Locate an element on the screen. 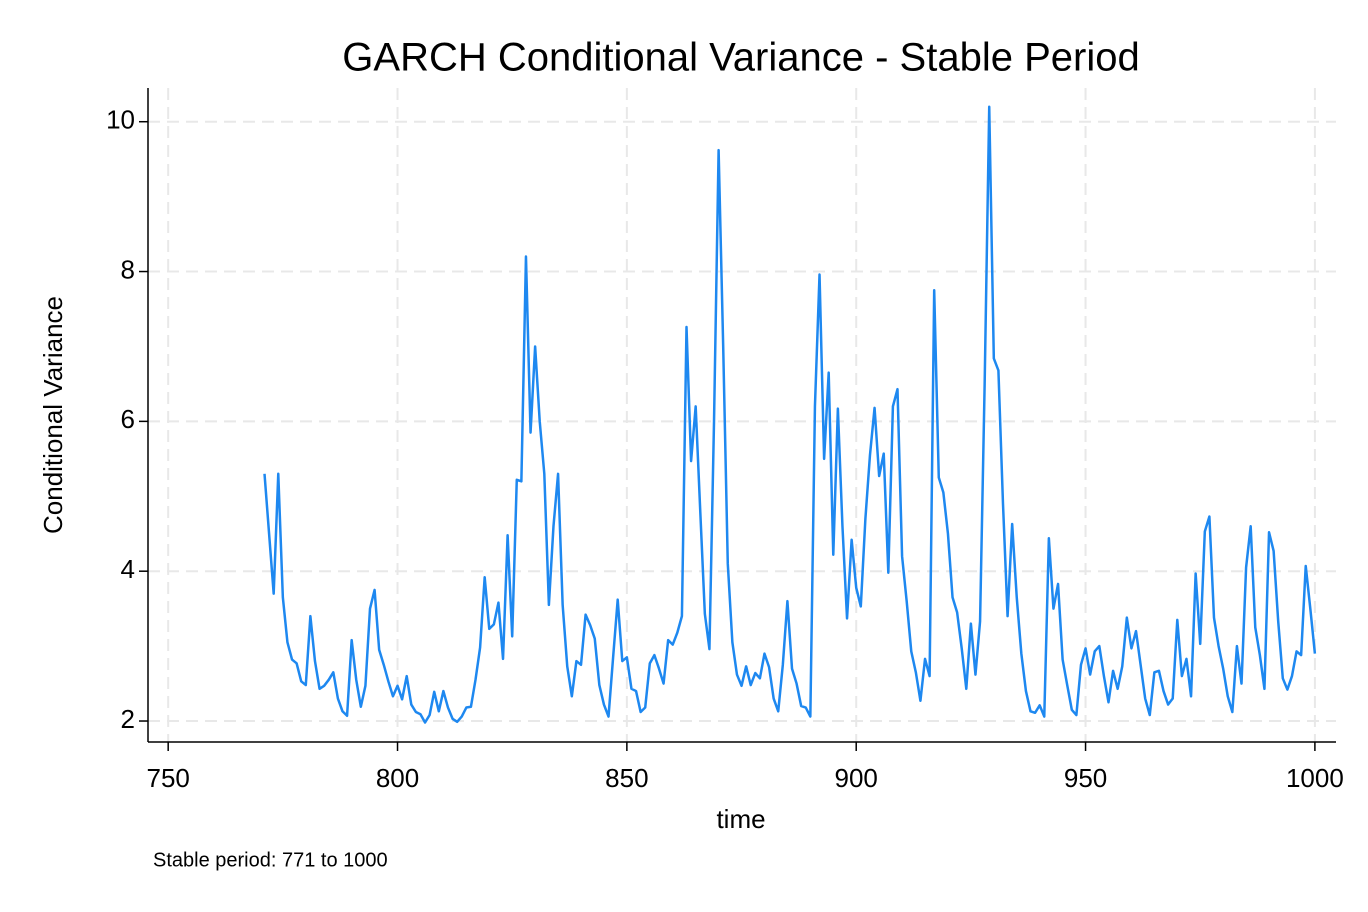 This screenshot has width=1368, height=912. x-tick-label: 1000 is located at coordinates (1315, 778).